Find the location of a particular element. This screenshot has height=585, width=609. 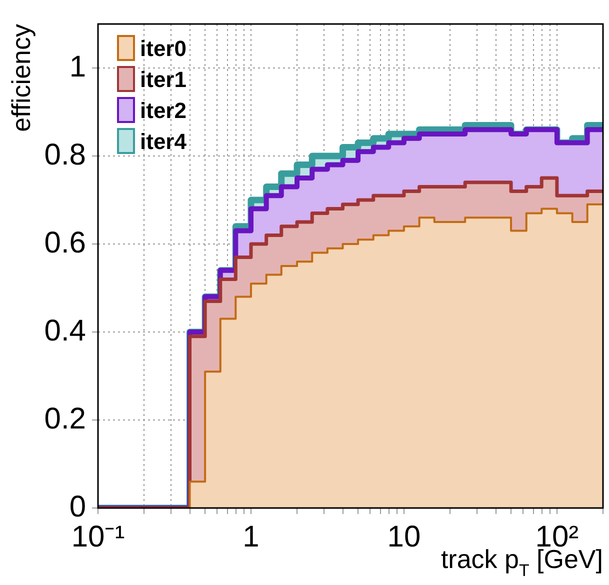

y-tick-label: 0.6 is located at coordinates (65, 243).